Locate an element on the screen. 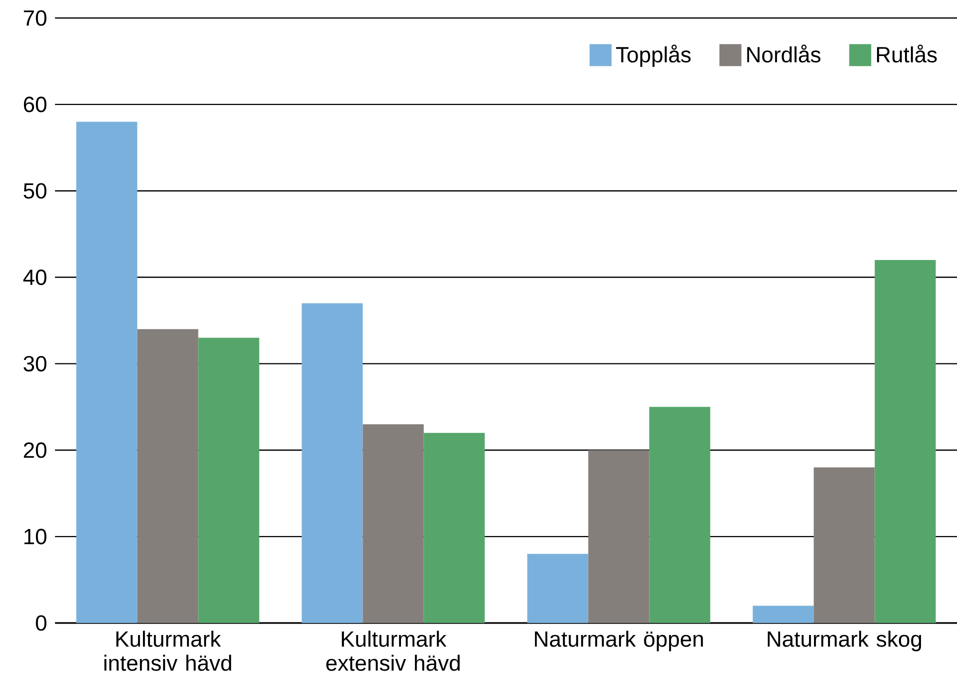 The image size is (957, 695). y-tick-label: 70 is located at coordinates (35, 18).